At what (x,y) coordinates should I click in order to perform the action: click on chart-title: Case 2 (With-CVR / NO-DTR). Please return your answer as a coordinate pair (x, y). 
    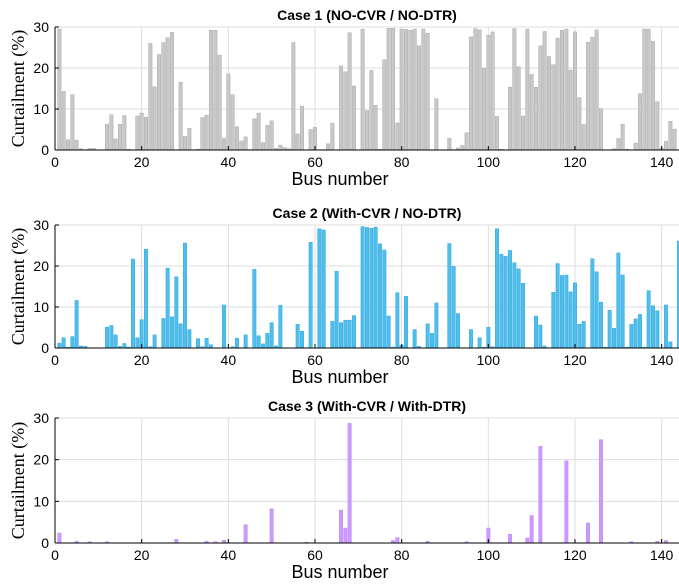
    Looking at the image, I should click on (367, 213).